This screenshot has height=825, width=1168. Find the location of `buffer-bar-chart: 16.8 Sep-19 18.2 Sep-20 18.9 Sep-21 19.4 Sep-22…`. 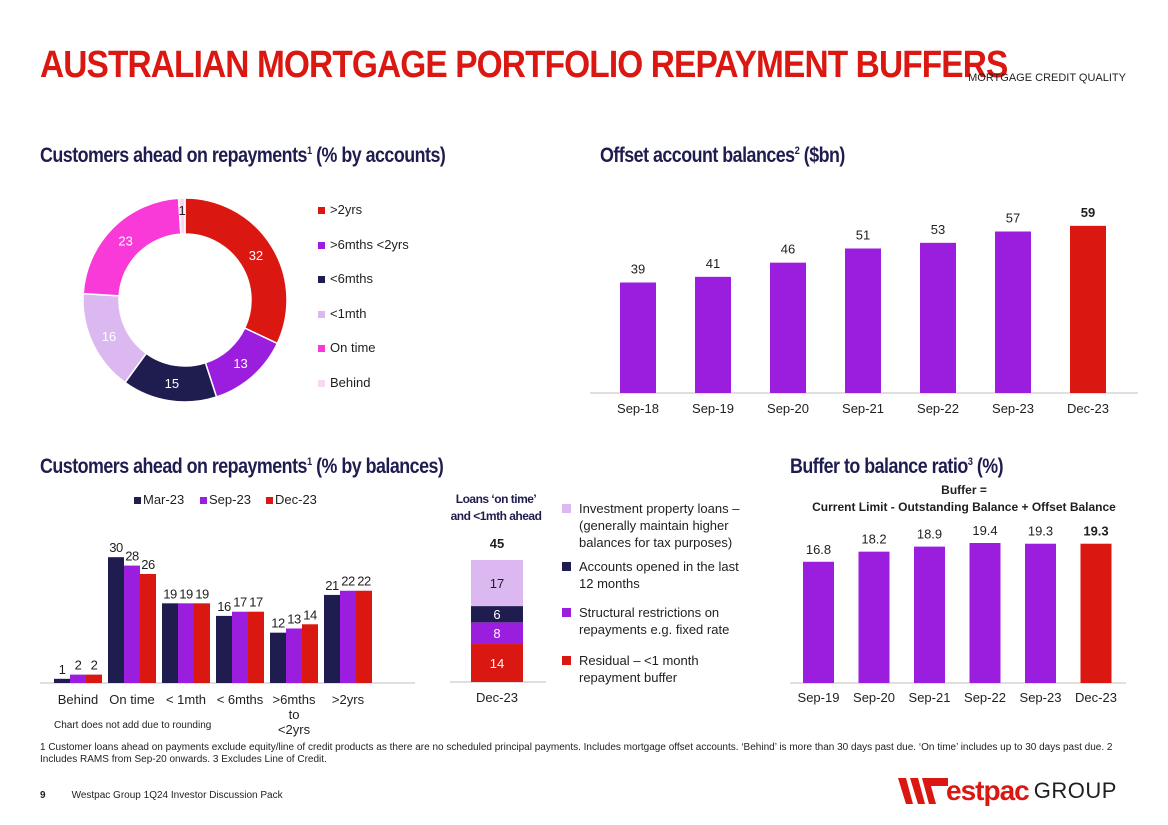

buffer-bar-chart: 16.8 Sep-19 18.2 Sep-20 18.9 Sep-21 19.4 Sep-22… is located at coordinates (958, 614).